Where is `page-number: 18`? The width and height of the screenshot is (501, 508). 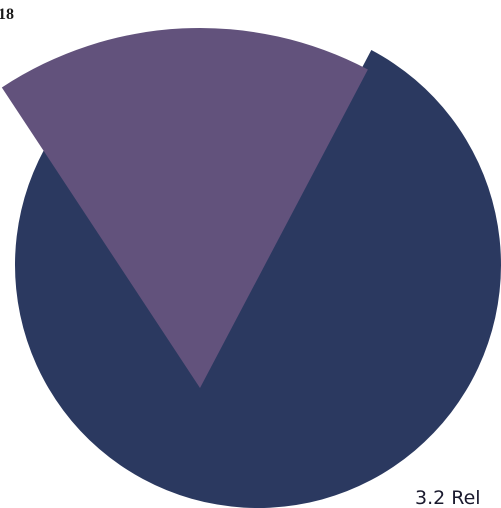
page-number: 18 is located at coordinates (7, 14).